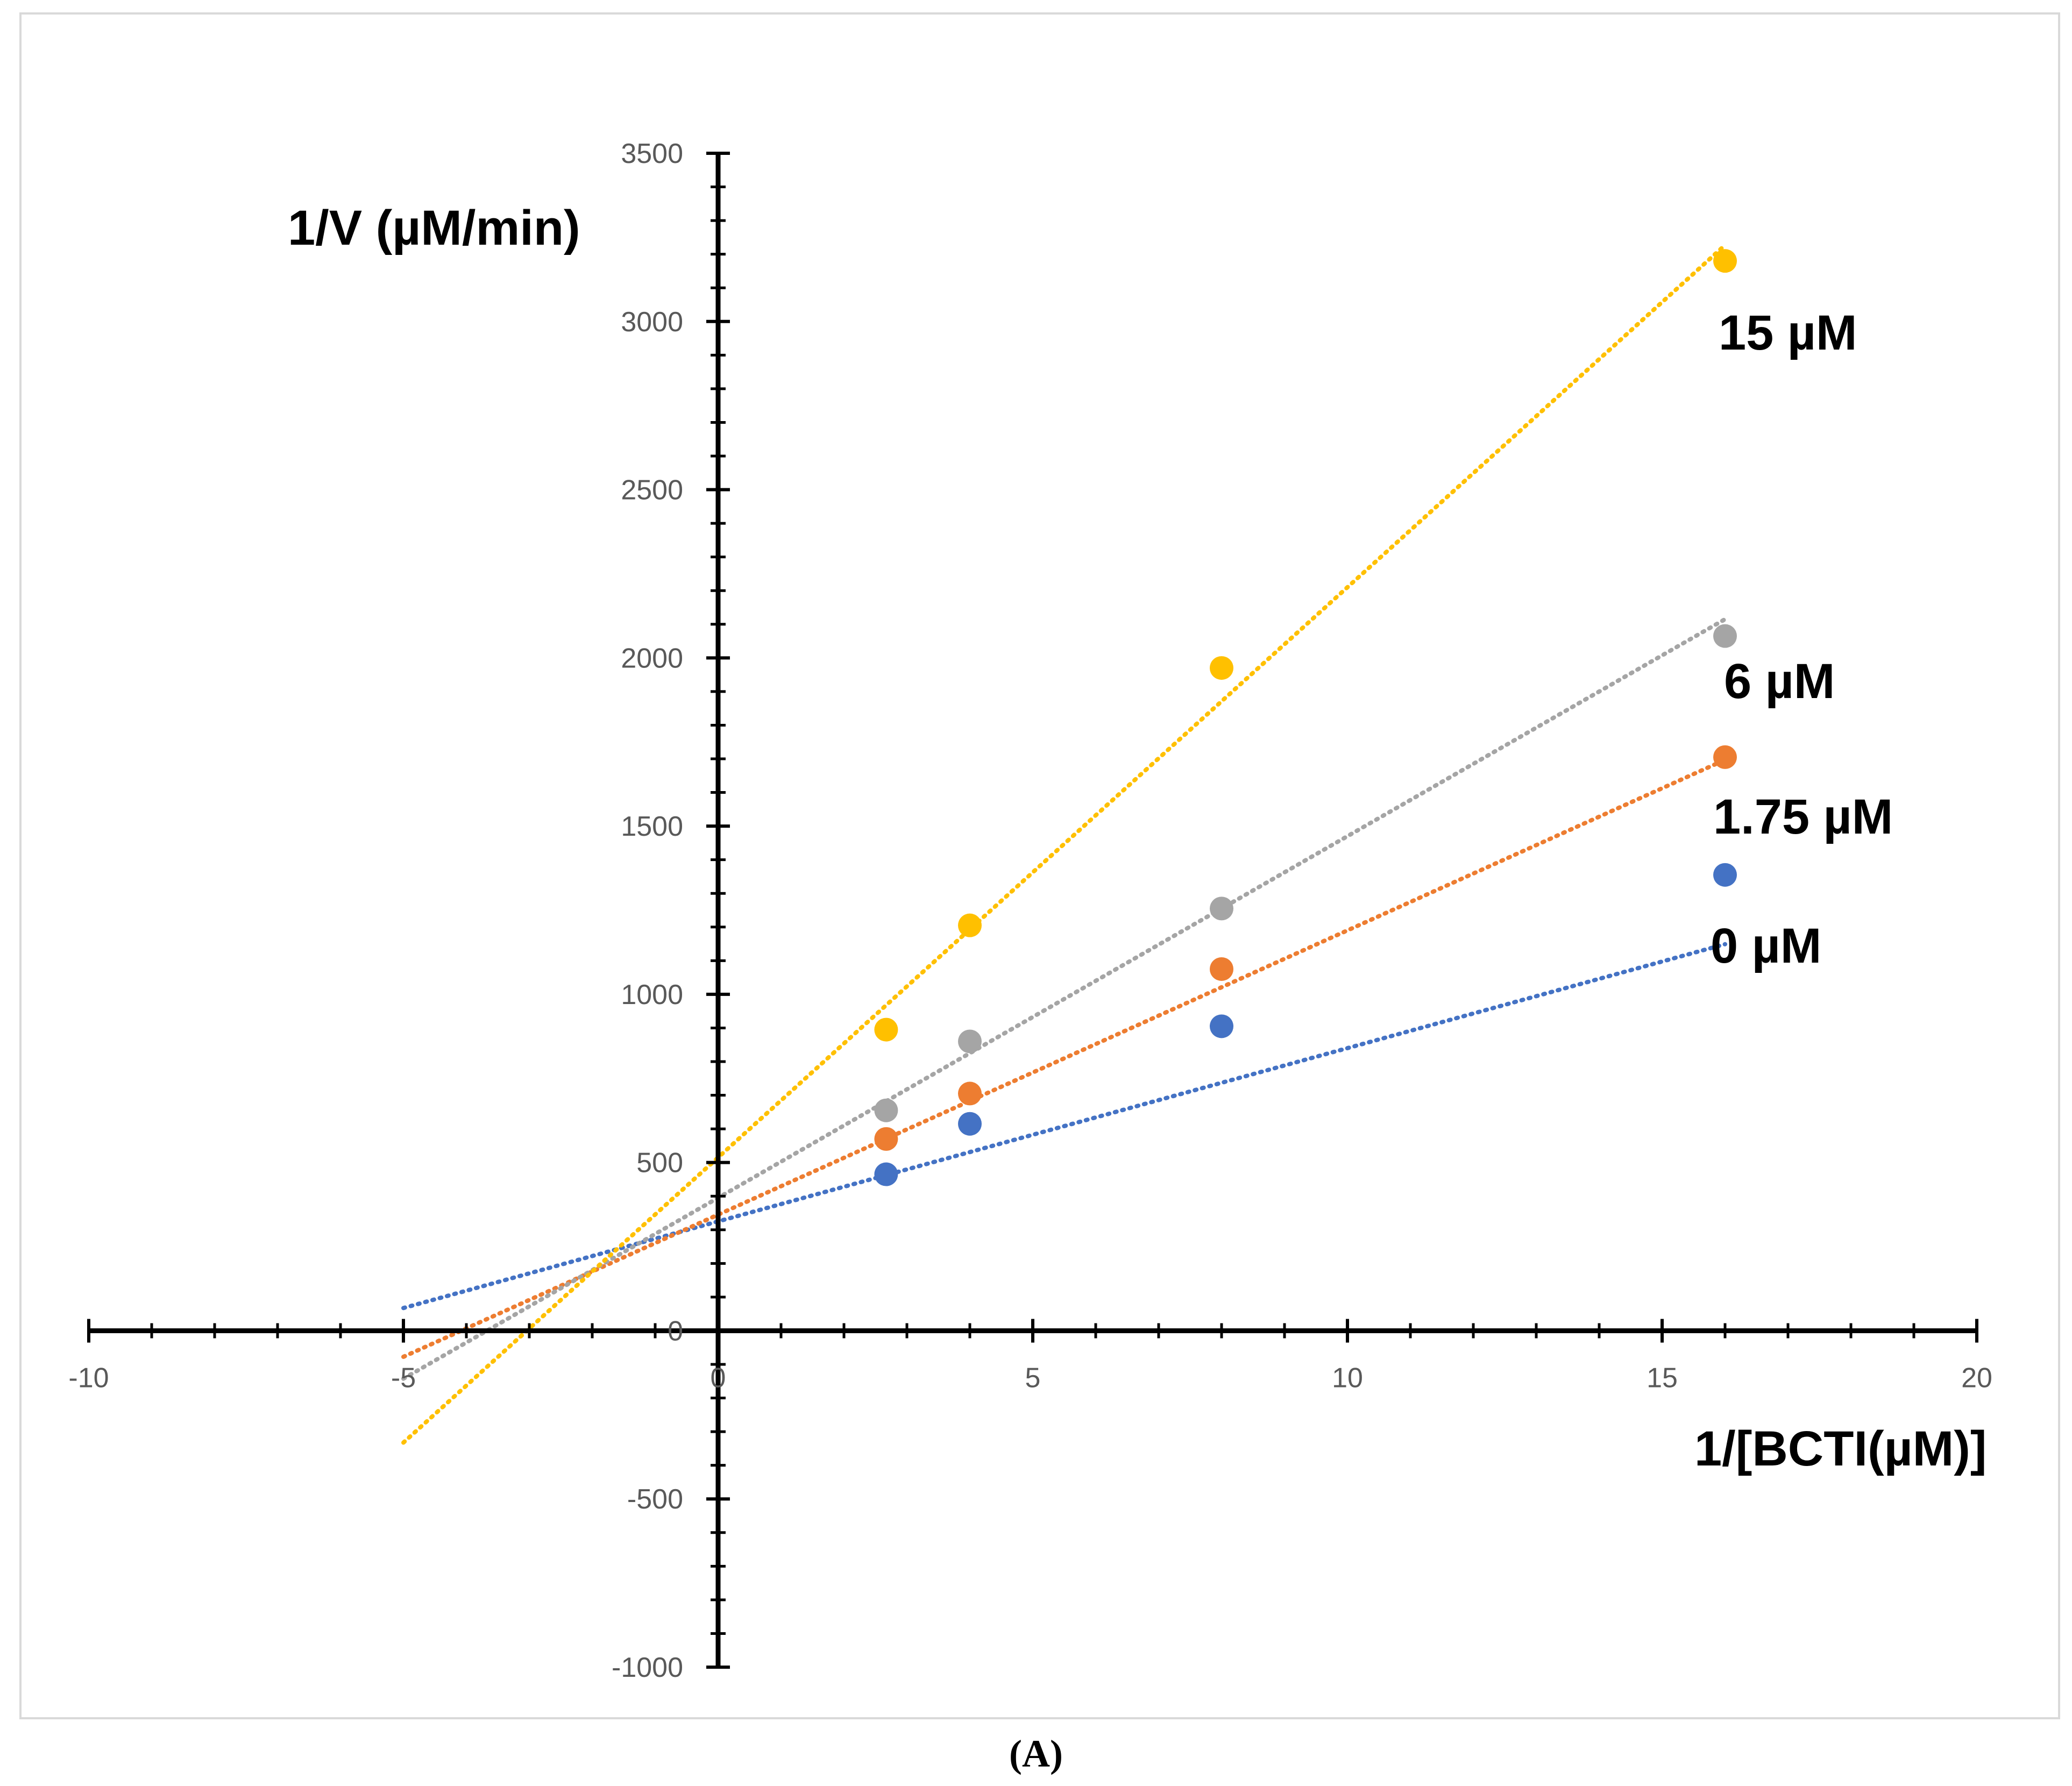 This screenshot has width=2072, height=1786. Describe the element at coordinates (434, 228) in the screenshot. I see `y-axis-title: 1/V (µM/min)` at that location.